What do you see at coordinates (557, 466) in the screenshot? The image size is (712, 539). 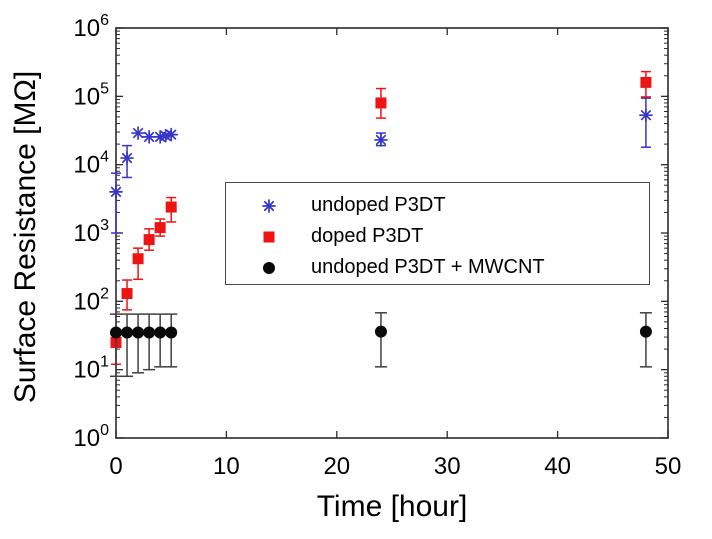 I see `x-tick-label: 40` at bounding box center [557, 466].